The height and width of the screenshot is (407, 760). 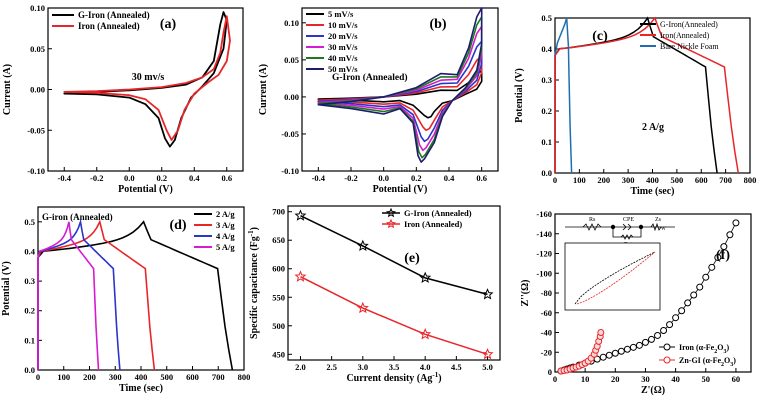 What do you see at coordinates (168, 24) in the screenshot?
I see `panel-label: (a)` at bounding box center [168, 24].